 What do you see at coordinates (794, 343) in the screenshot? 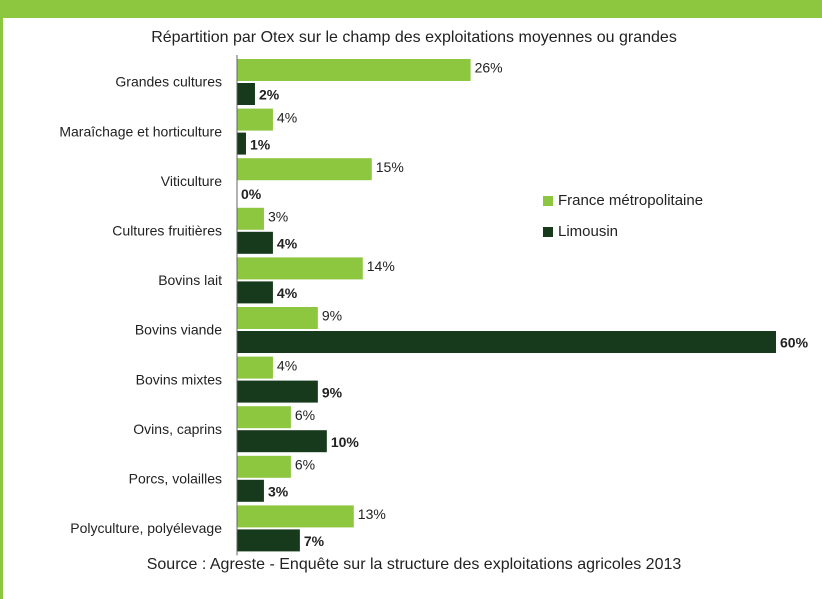
I see `value-label: 60%` at bounding box center [794, 343].